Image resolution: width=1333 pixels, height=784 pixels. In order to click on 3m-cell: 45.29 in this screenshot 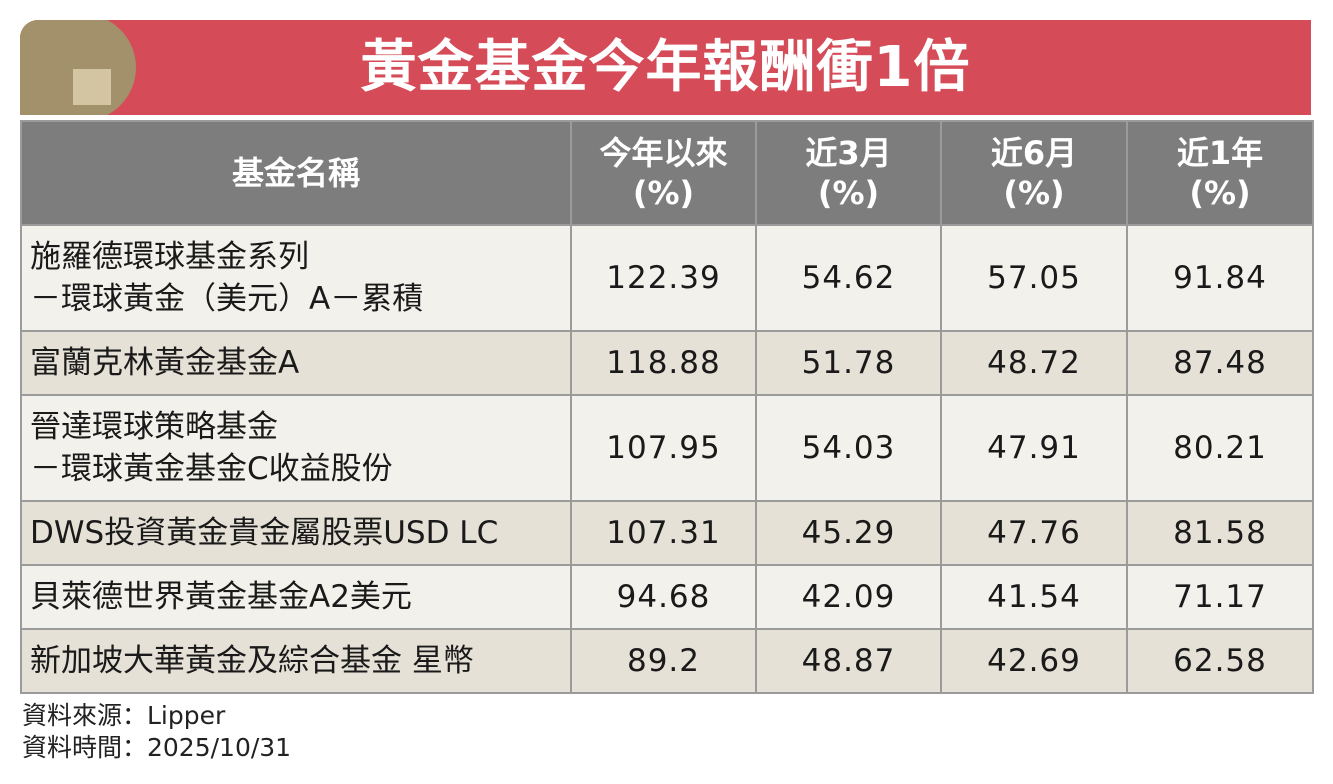, I will do `click(848, 533)`.